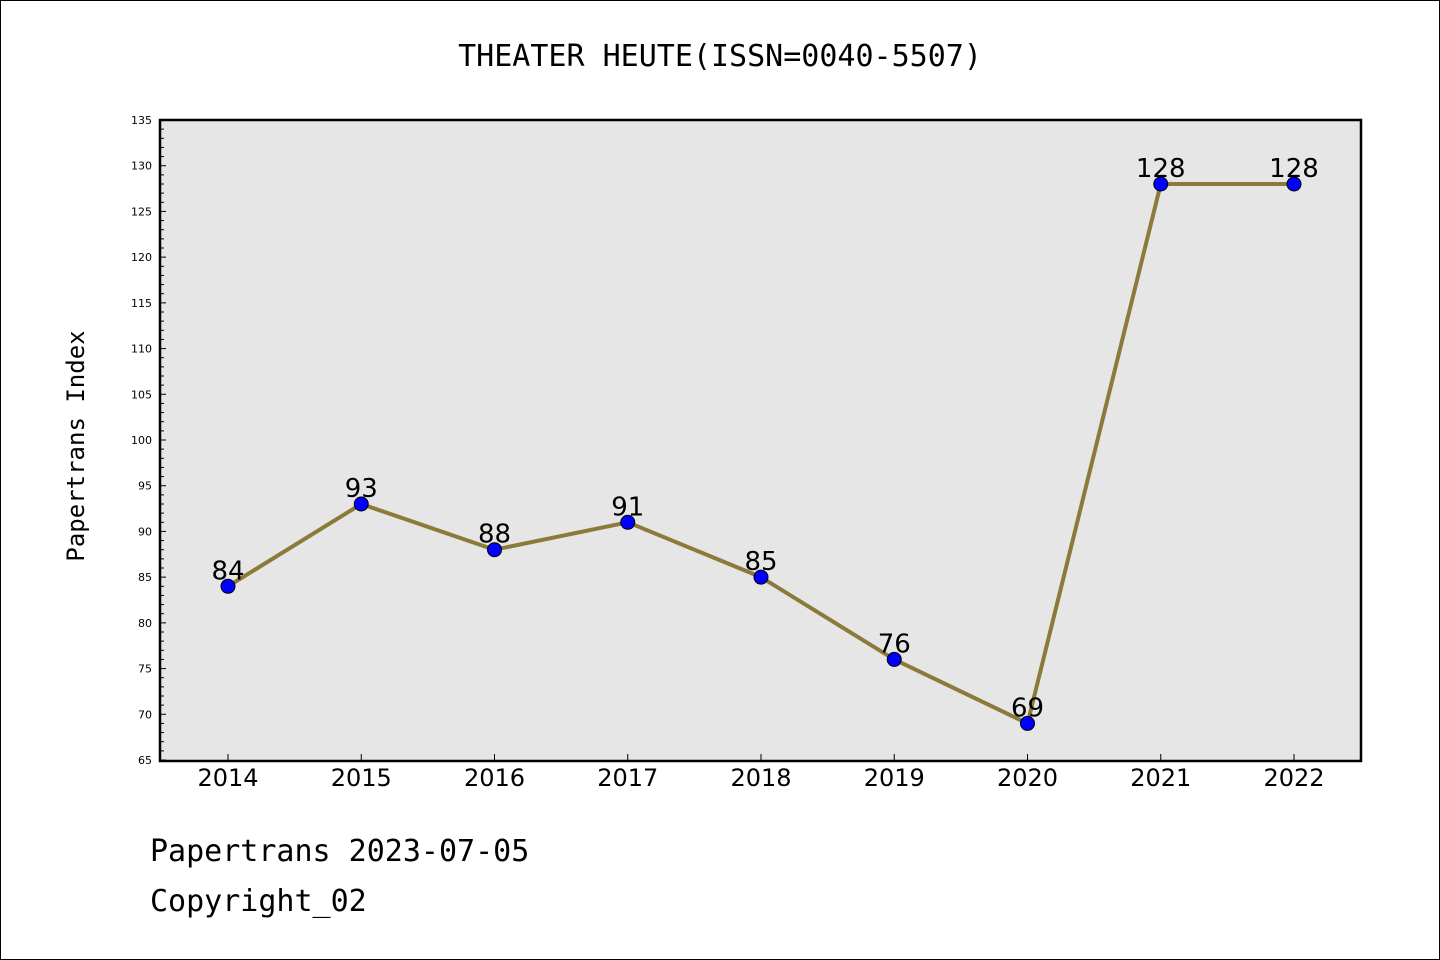  I want to click on data-point-label: 91, so click(627, 507).